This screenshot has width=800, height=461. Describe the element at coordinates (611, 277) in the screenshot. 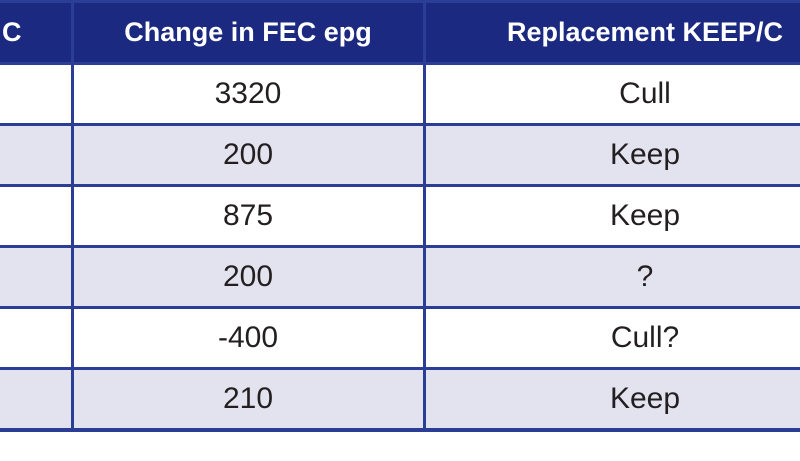

I see `cell-replacement-decision: ?` at that location.